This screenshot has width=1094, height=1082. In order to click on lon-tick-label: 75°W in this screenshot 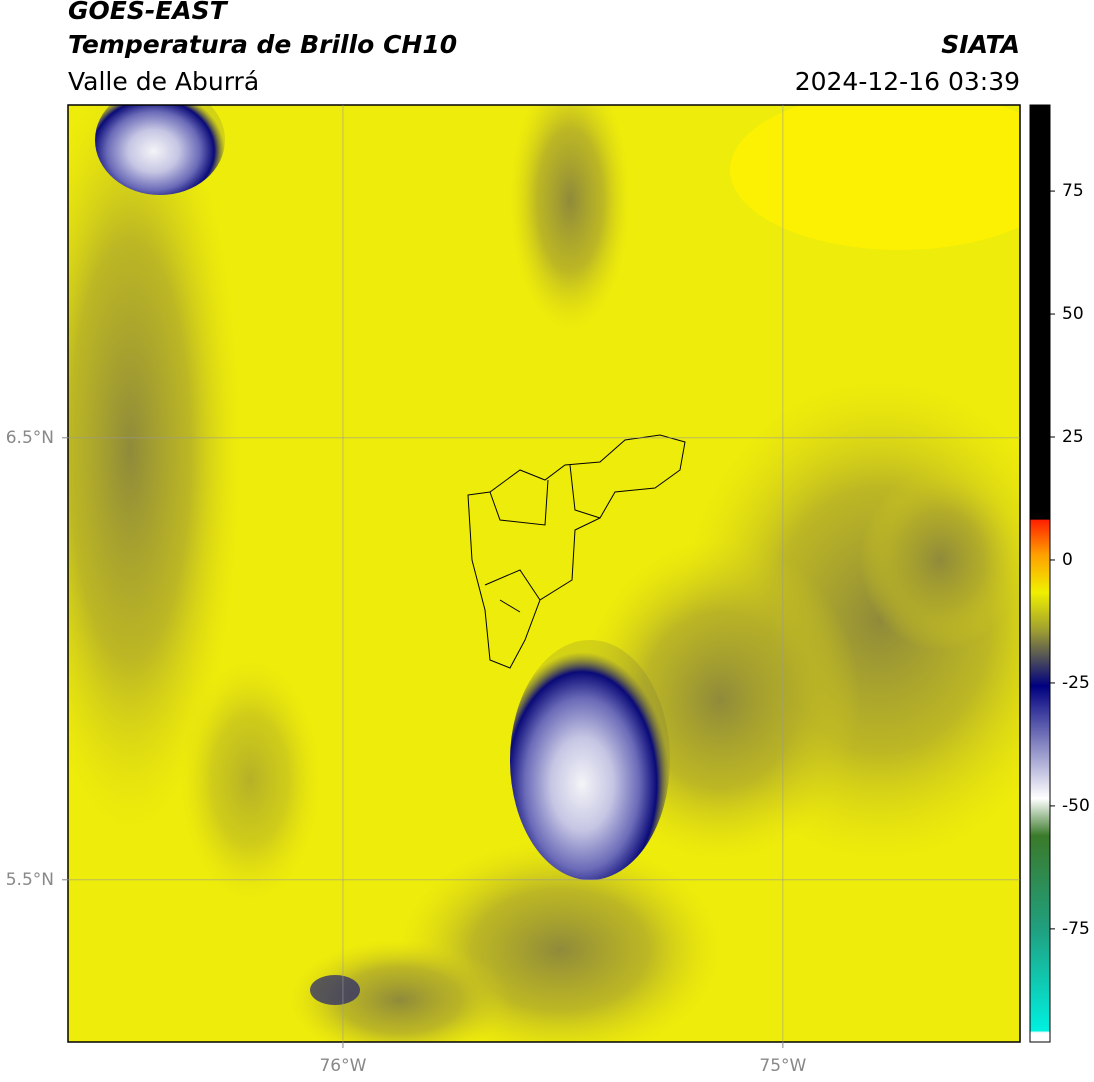, I will do `click(782, 1066)`.